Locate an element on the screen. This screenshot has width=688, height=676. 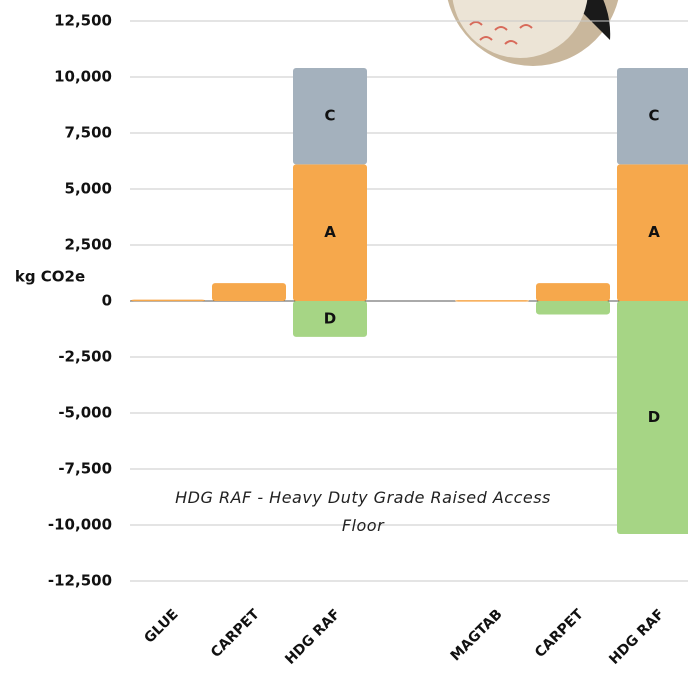
y-tick-label: -7,500 is located at coordinates (85, 469).